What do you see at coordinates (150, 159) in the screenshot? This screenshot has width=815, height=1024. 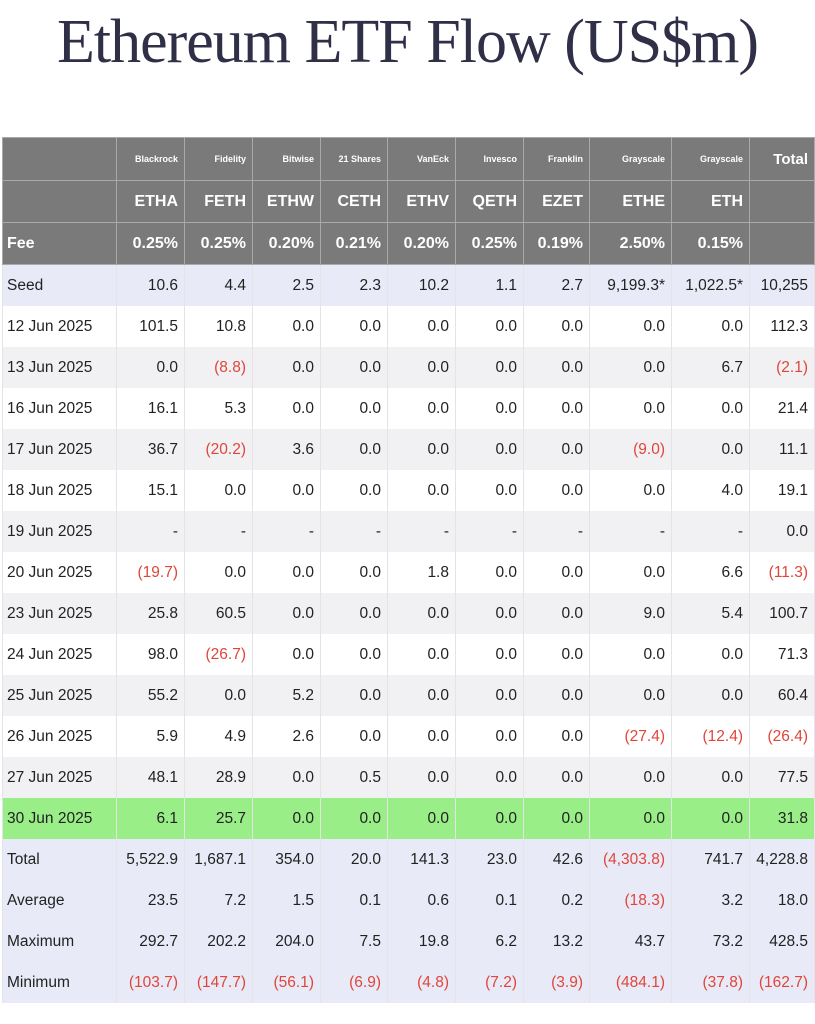 I see `issuer-header: Blackrock` at bounding box center [150, 159].